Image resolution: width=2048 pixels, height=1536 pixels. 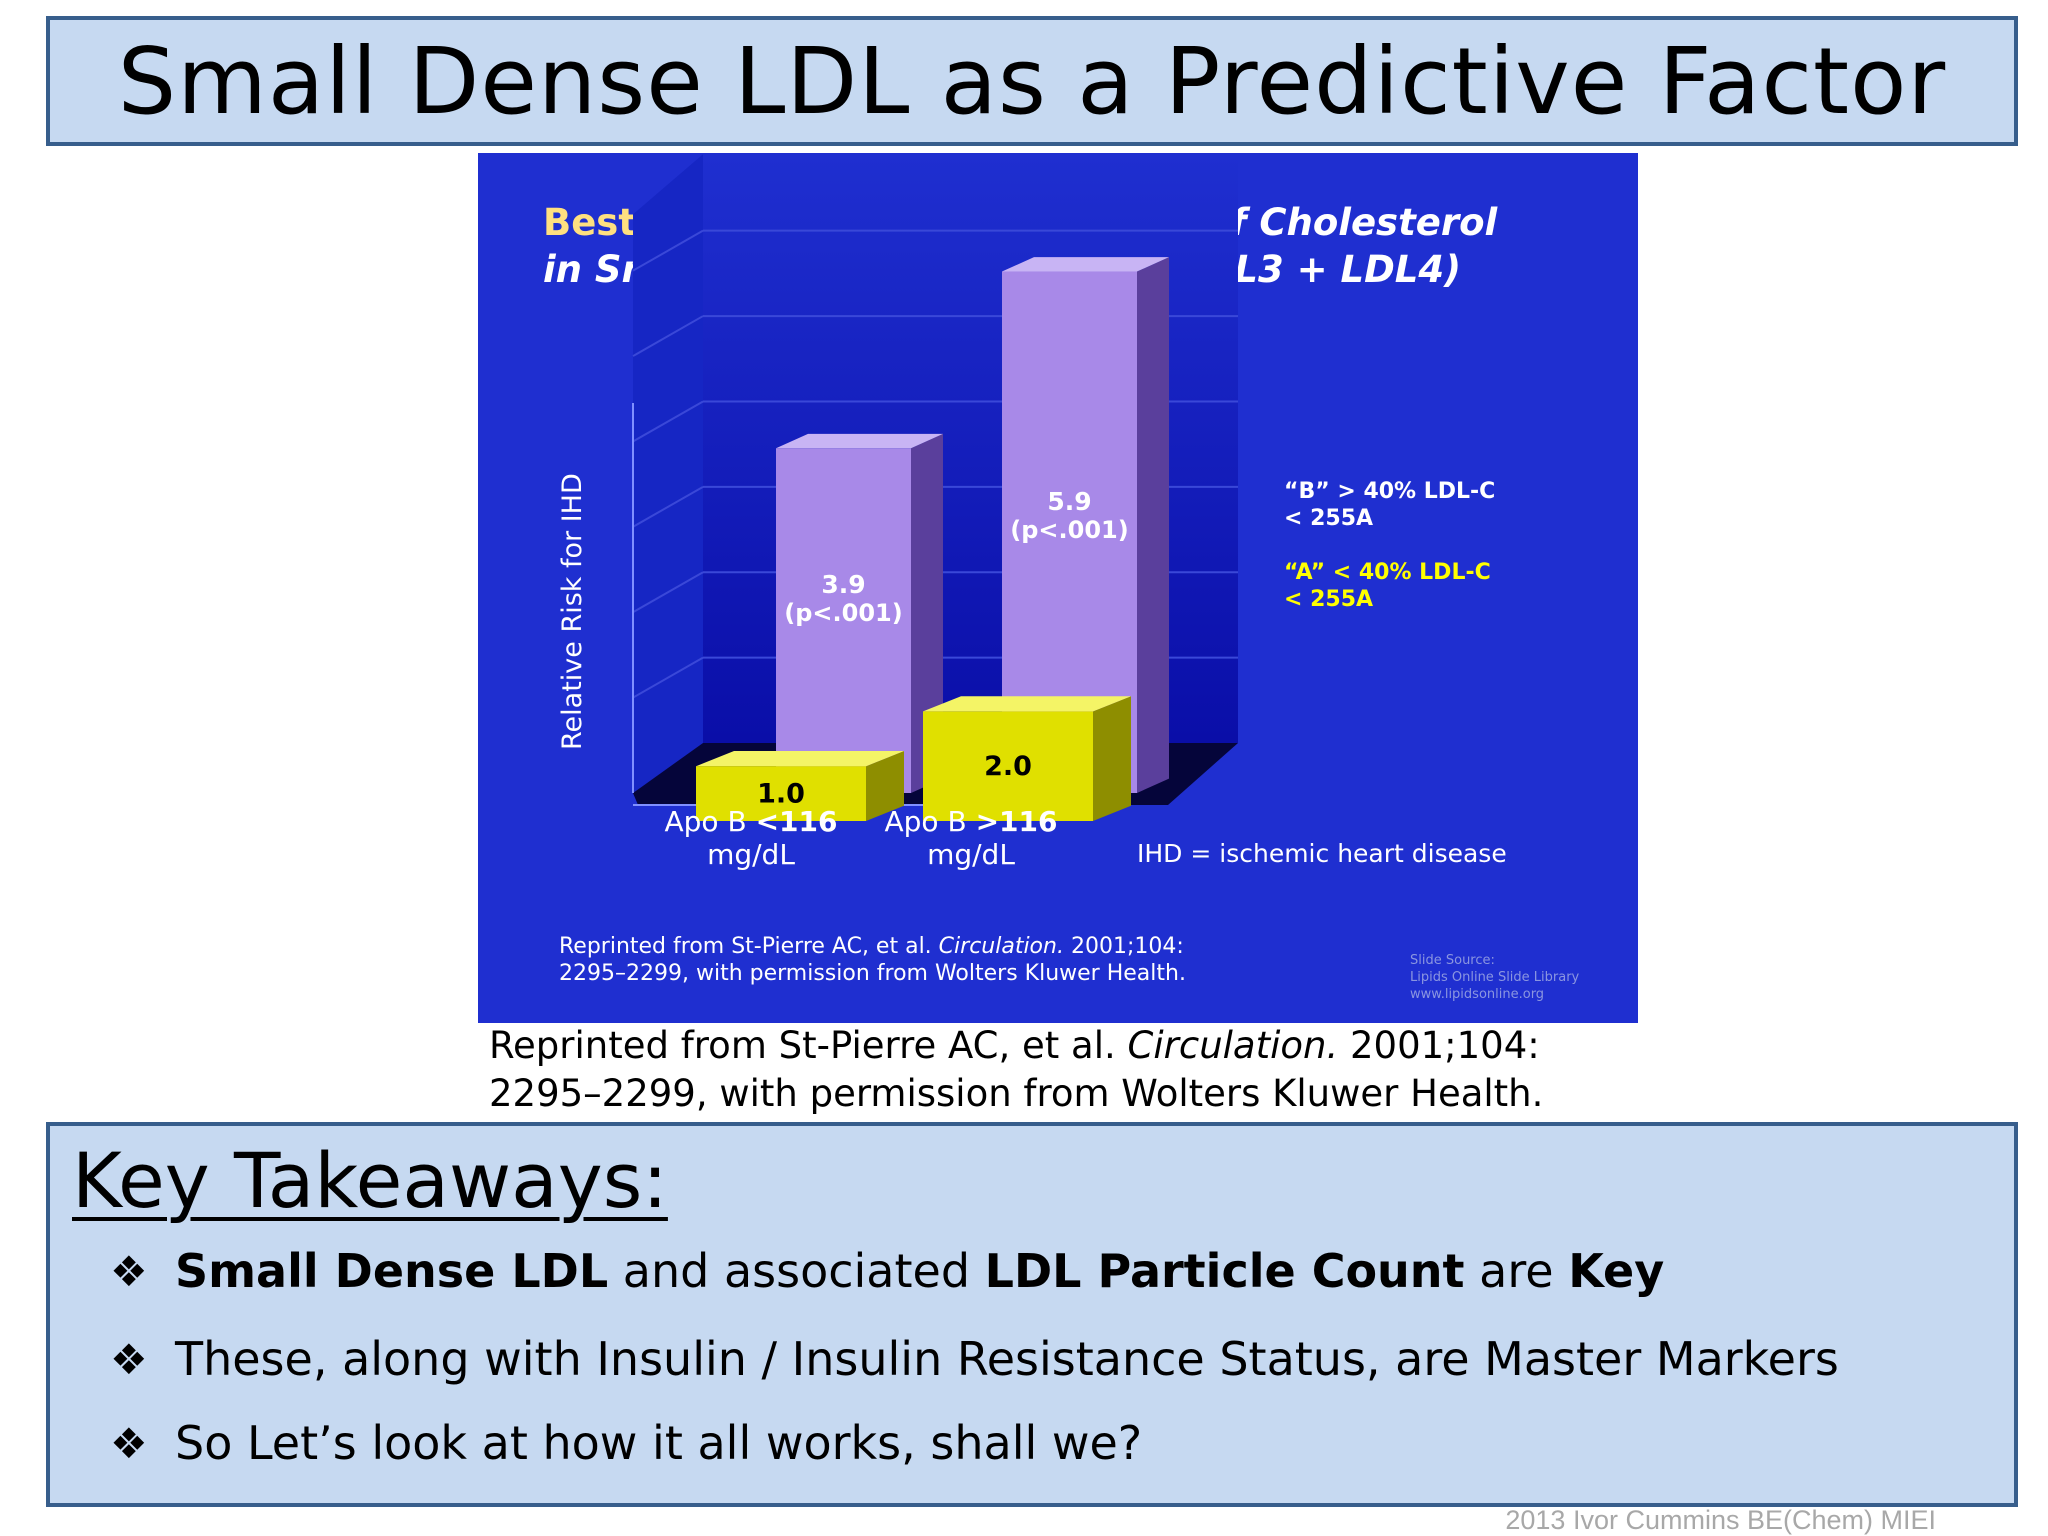 I want to click on legend-entry-1-line1: “B” > 40% LDL-C, so click(x=1389, y=491).